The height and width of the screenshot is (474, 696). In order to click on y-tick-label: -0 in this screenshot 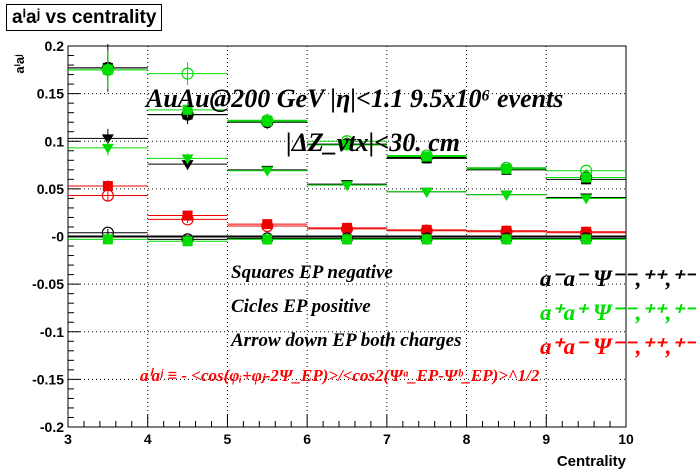, I will do `click(58, 237)`.